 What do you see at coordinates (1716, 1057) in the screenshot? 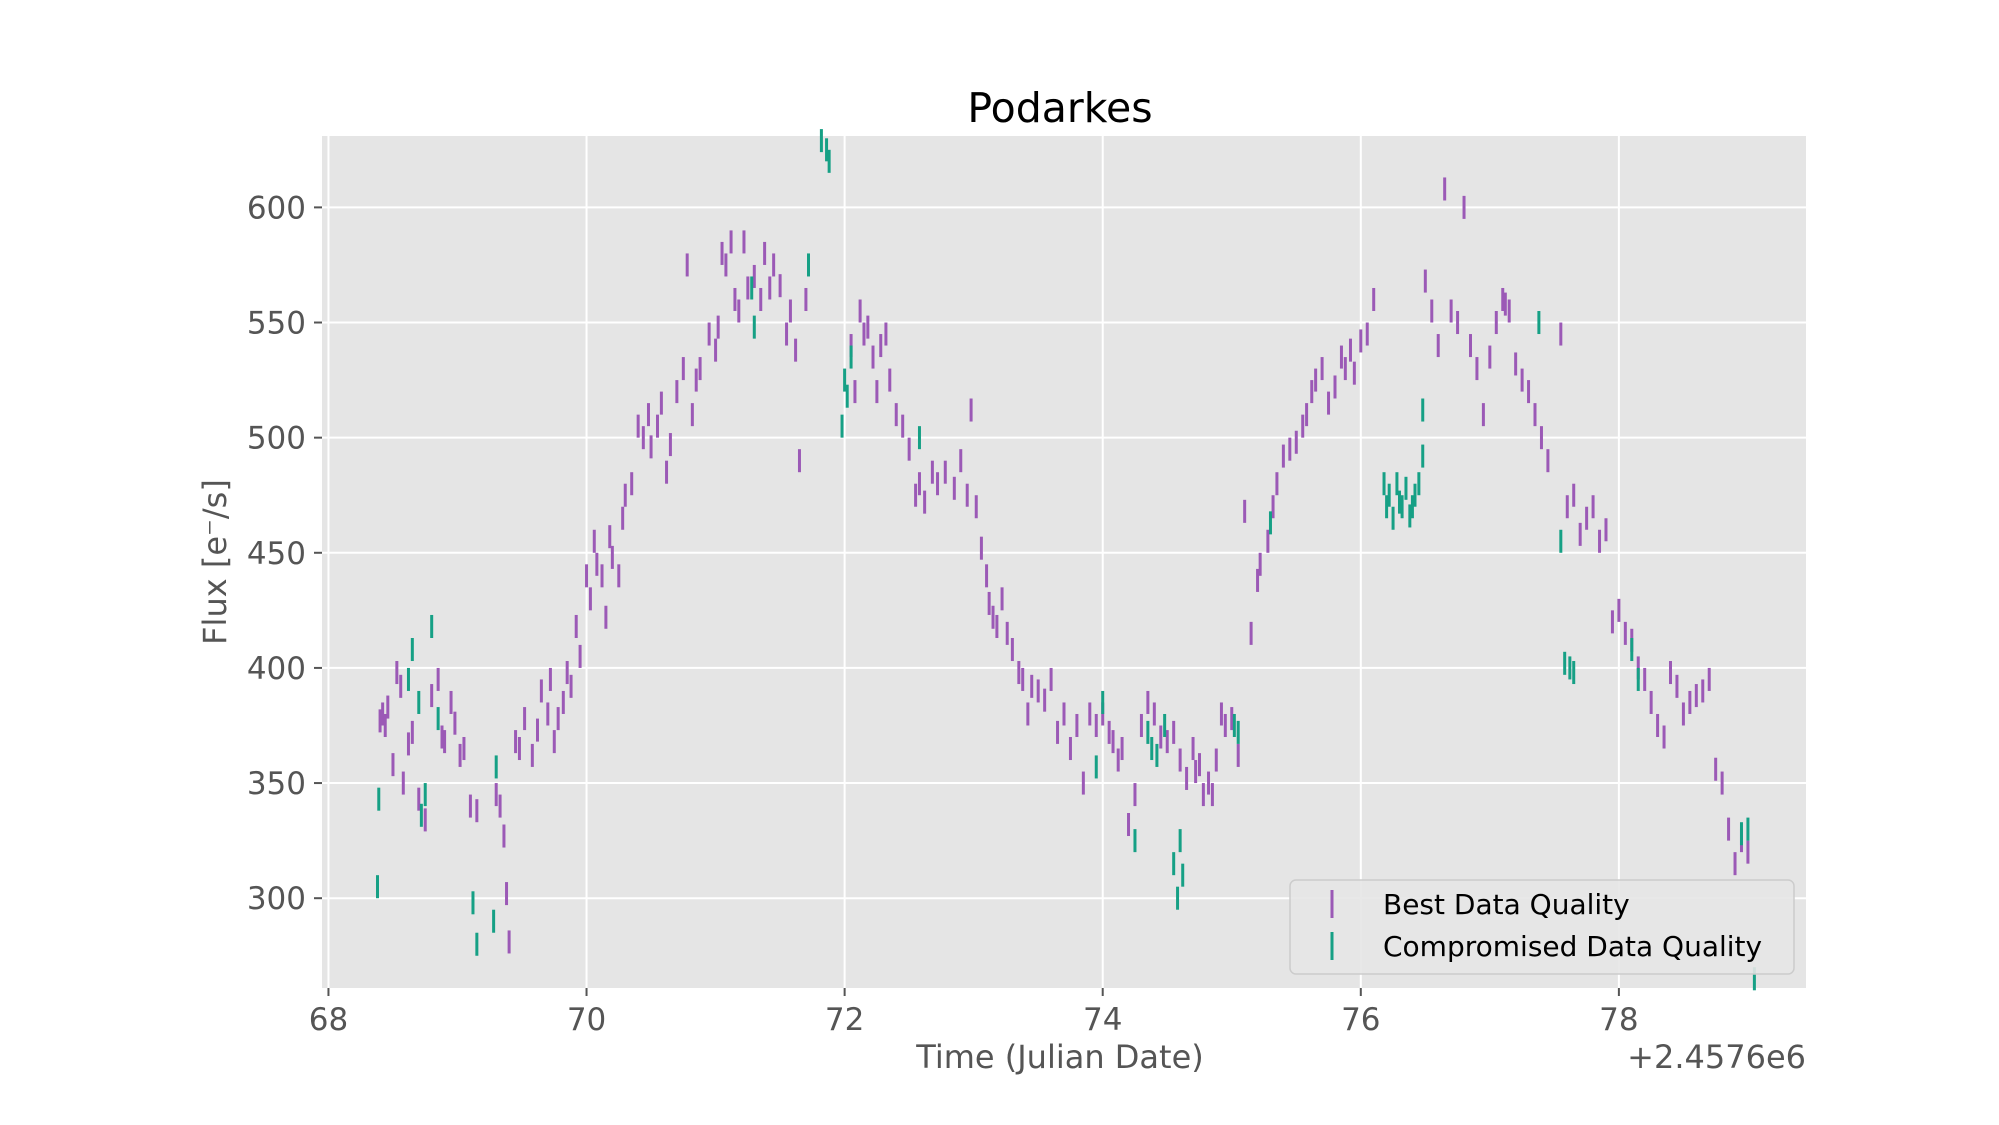
I see `x-offset-label: +2.4576e6` at bounding box center [1716, 1057].